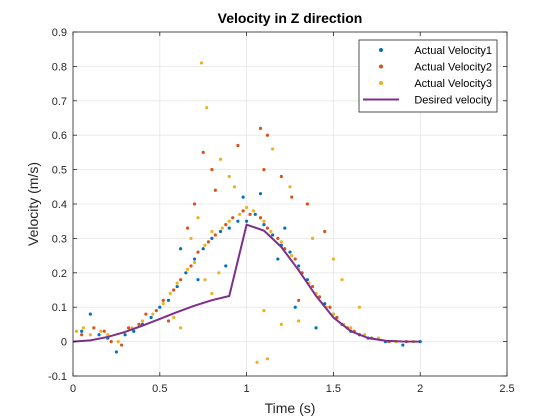  I want to click on y-tick-label: 0.8, so click(59, 67).